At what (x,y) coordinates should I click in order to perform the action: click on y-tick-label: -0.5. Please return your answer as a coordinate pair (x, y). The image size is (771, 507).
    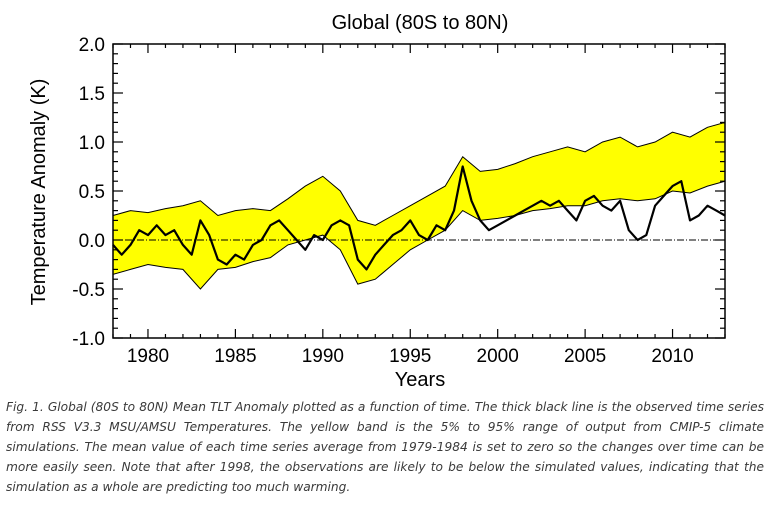
    Looking at the image, I should click on (88, 290).